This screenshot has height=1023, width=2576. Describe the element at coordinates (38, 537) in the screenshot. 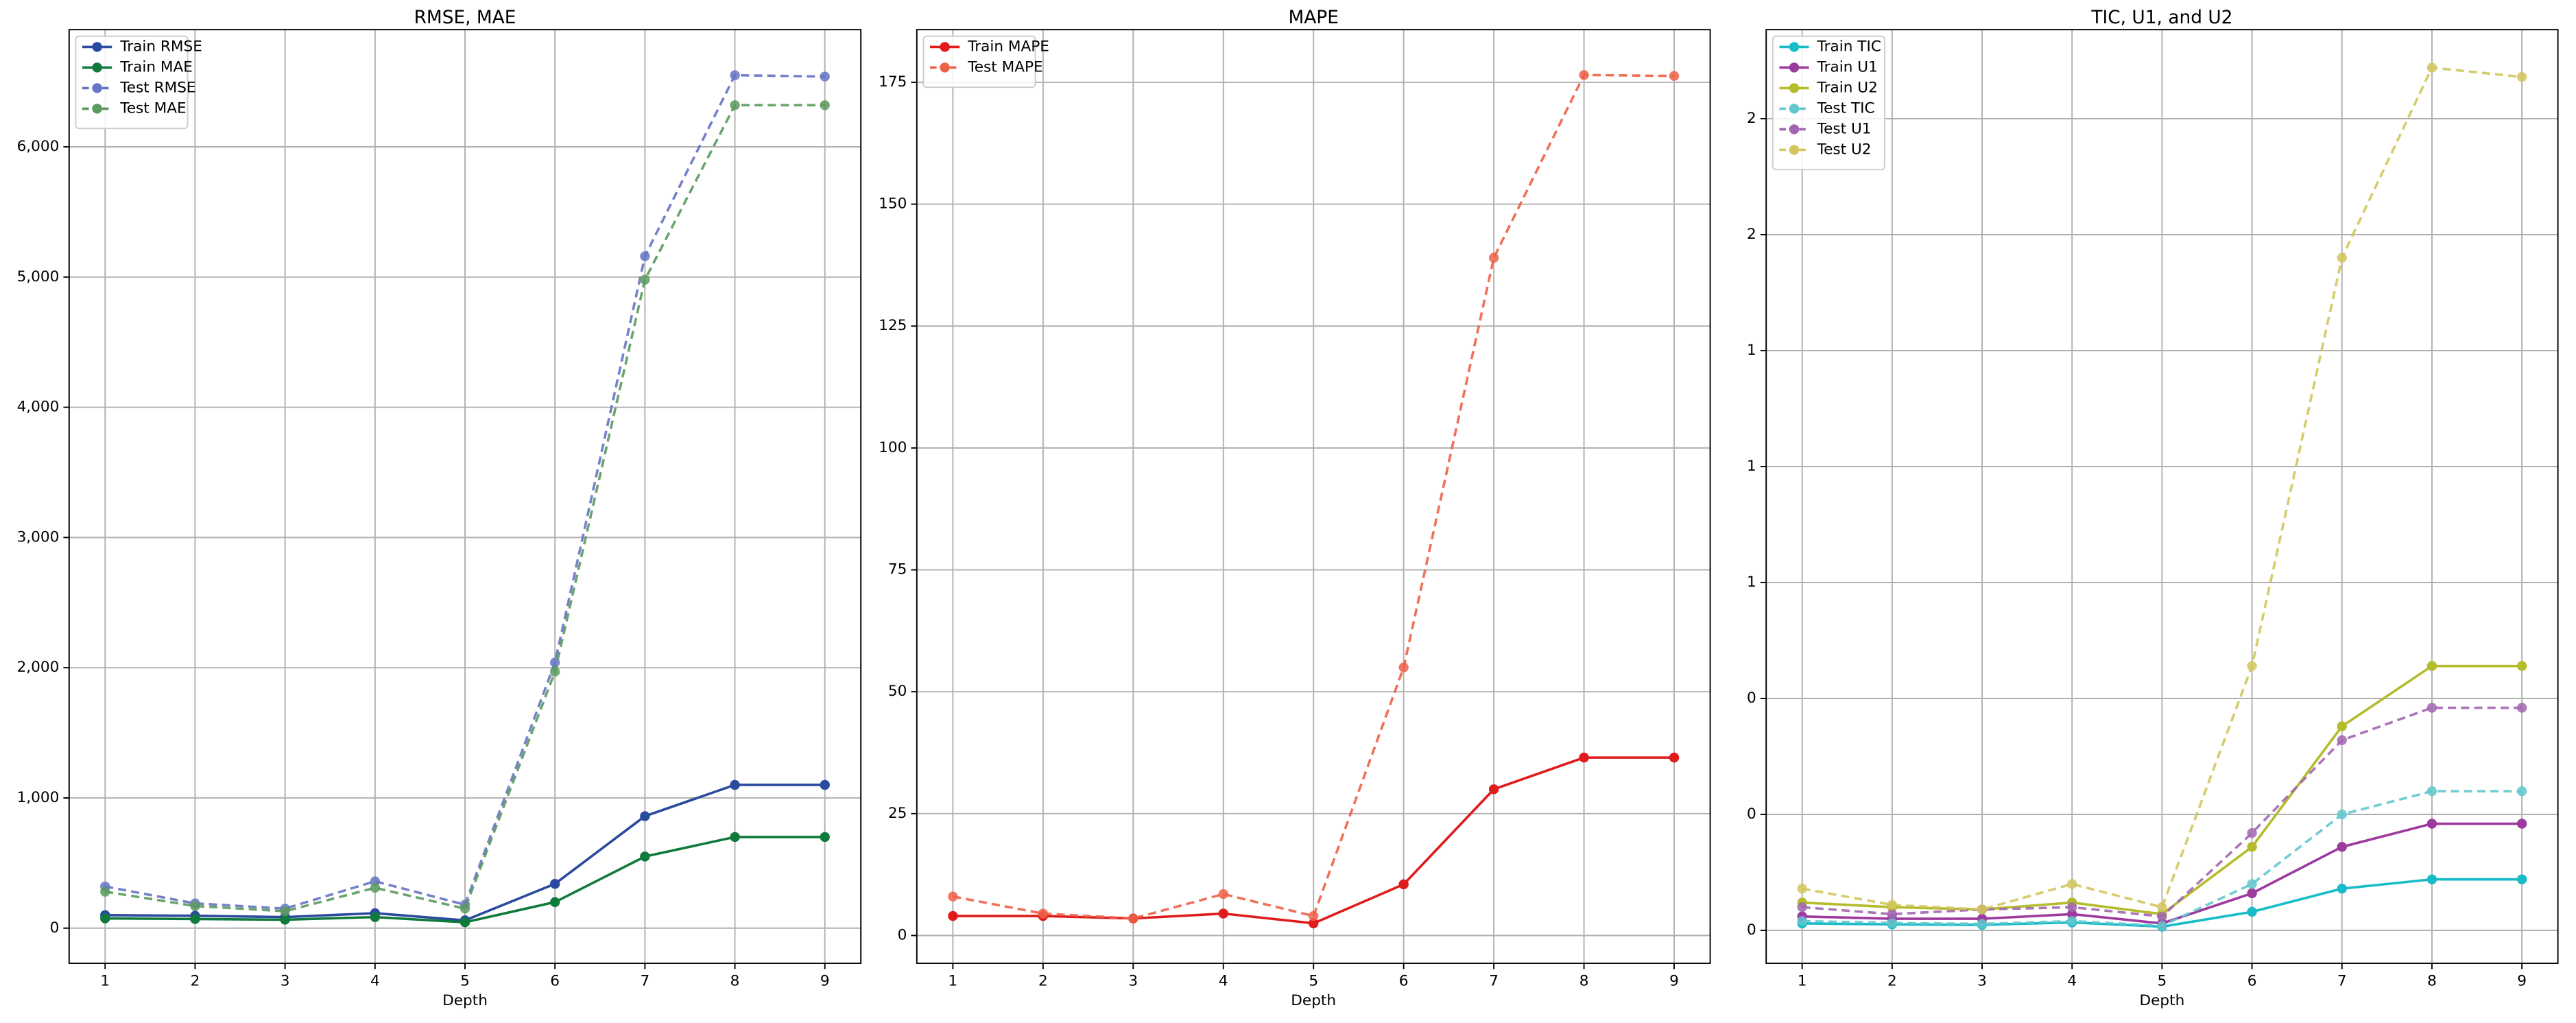

I see `y-tick-label: 3,000` at that location.